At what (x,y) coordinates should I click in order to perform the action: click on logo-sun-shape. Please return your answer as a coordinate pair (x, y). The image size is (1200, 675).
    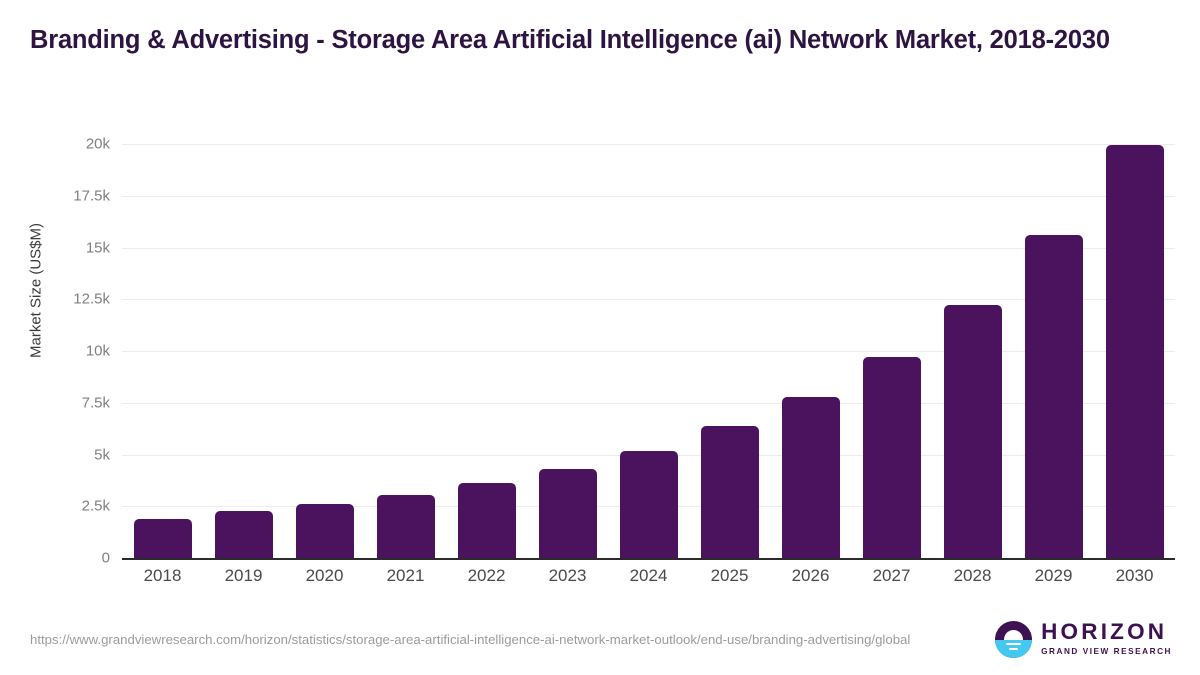
    Looking at the image, I should click on (1014, 635).